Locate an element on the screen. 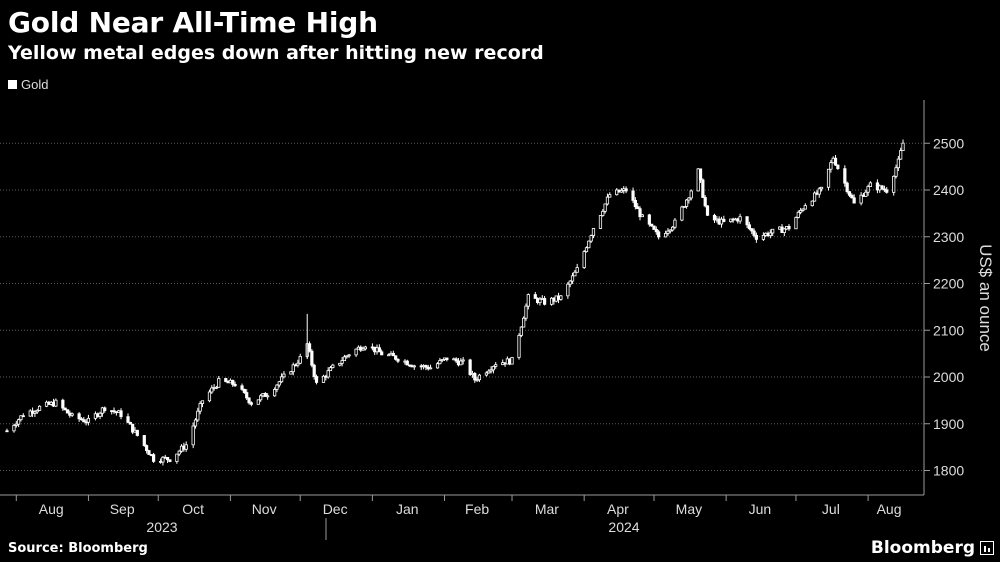 The image size is (1000, 562). bloomberg-logo: Bloomberg is located at coordinates (932, 548).